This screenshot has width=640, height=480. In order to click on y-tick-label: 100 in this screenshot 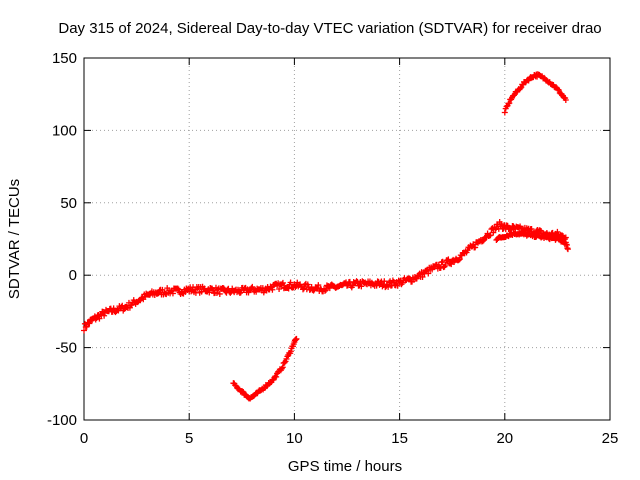, I will do `click(64, 130)`.